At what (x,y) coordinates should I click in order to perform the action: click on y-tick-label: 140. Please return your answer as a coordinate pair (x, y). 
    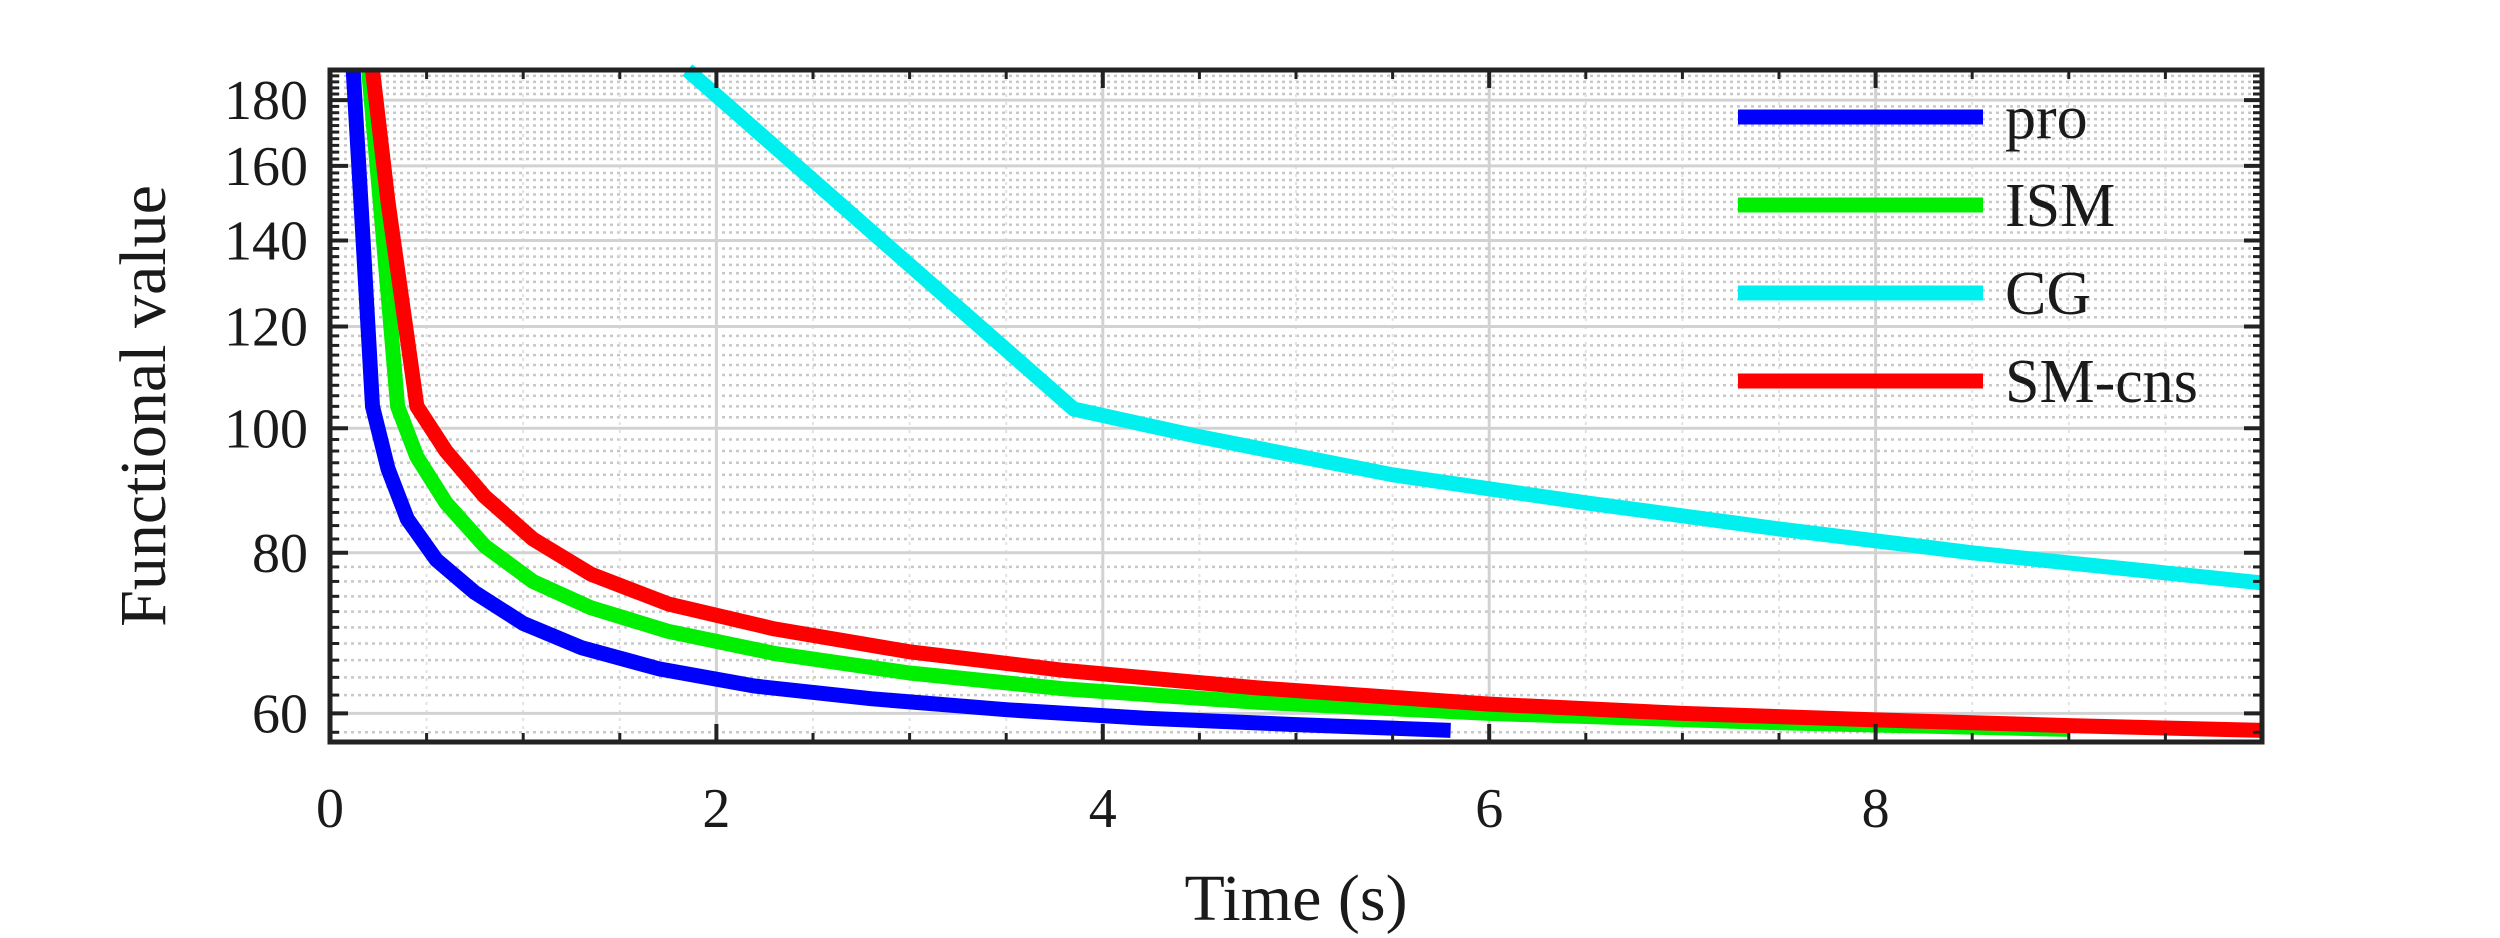
    Looking at the image, I should click on (266, 241).